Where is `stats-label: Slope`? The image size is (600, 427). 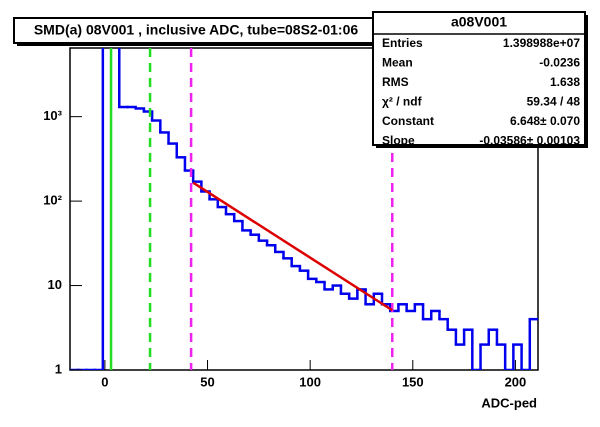 stats-label: Slope is located at coordinates (398, 141).